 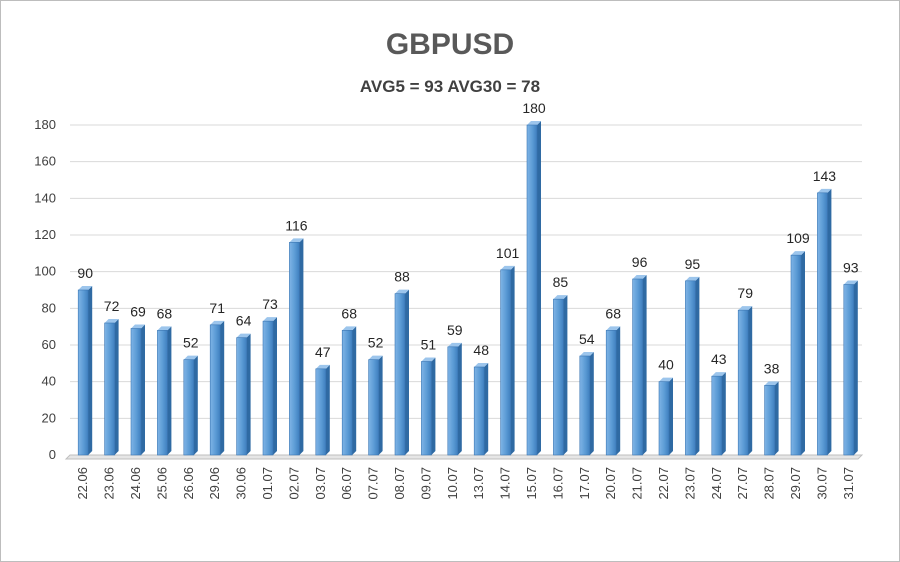 I want to click on bar-06.07, so click(x=349, y=391).